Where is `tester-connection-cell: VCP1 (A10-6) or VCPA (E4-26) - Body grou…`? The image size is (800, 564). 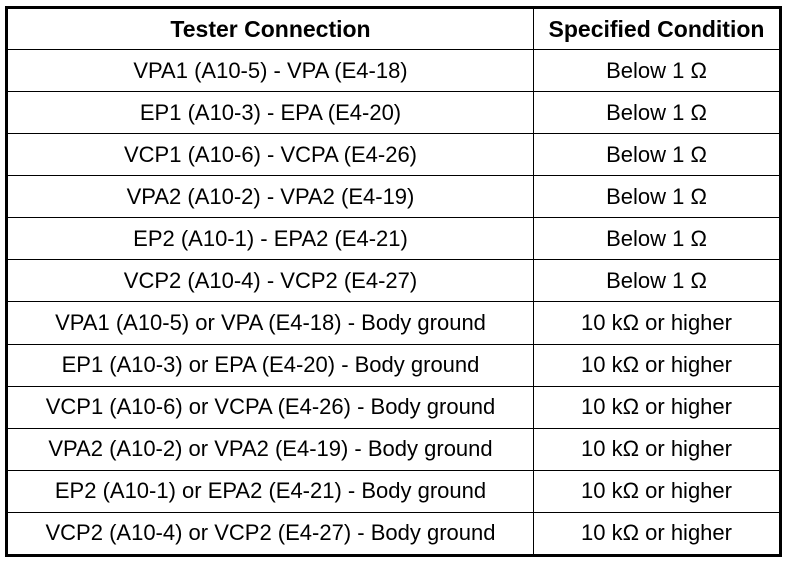
tester-connection-cell: VCP1 (A10-6) or VCPA (E4-26) - Body grou… is located at coordinates (270, 407).